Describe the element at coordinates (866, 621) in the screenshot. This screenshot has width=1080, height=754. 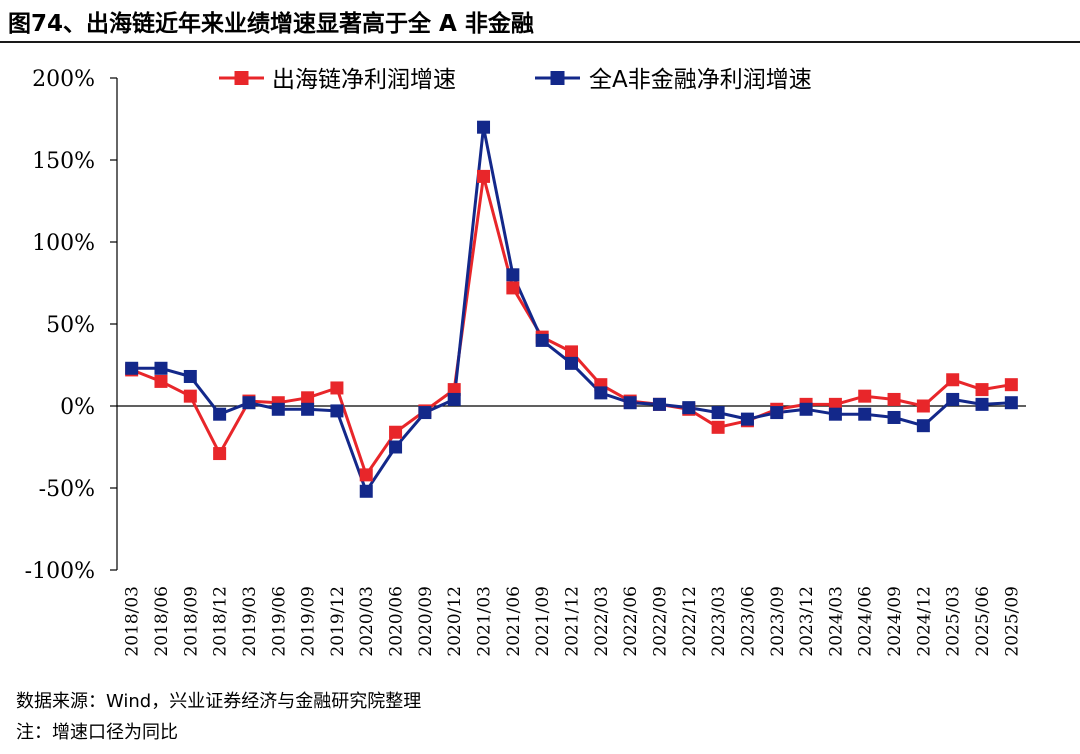
I see `x-tick-label: 2024/06` at that location.